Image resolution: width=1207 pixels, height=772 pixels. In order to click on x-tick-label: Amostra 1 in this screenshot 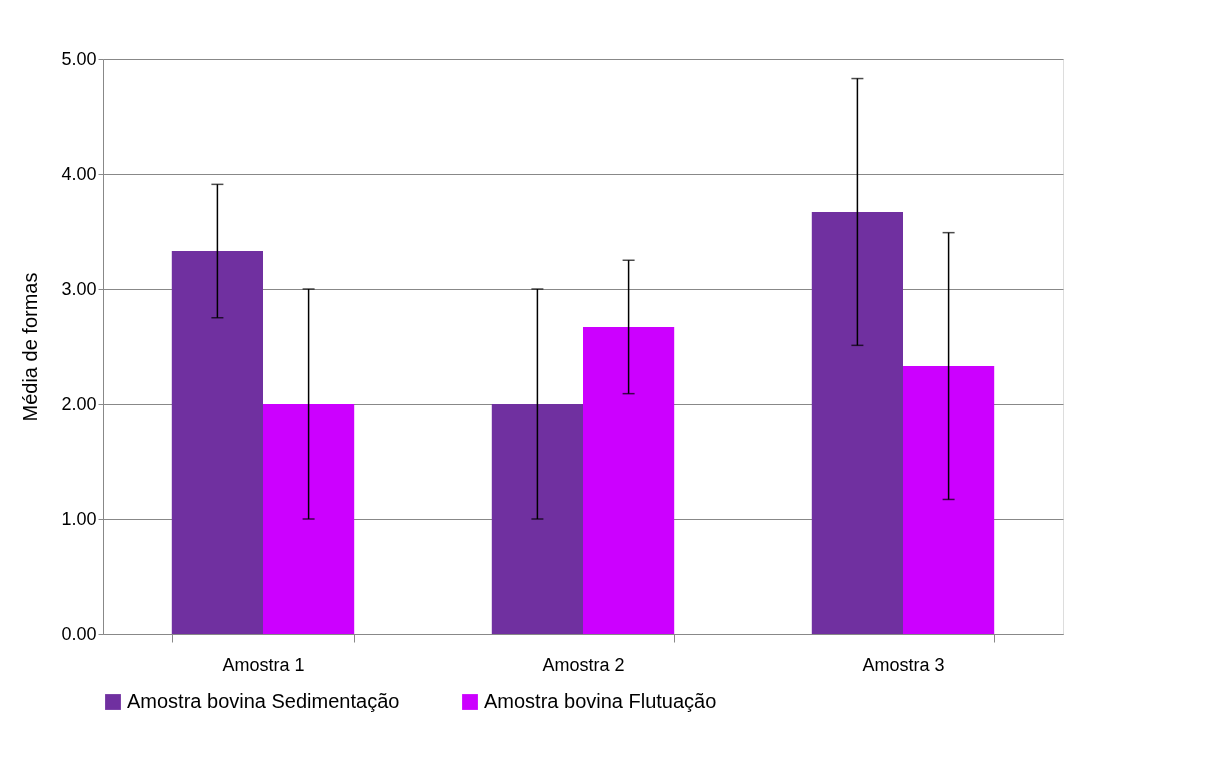, I will do `click(263, 664)`.